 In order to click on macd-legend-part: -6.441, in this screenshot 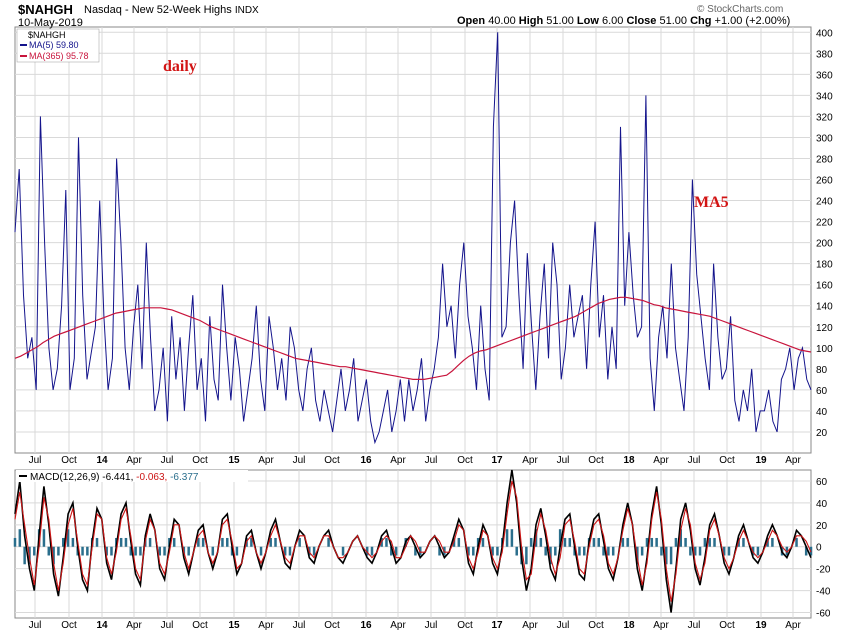, I will do `click(119, 477)`.